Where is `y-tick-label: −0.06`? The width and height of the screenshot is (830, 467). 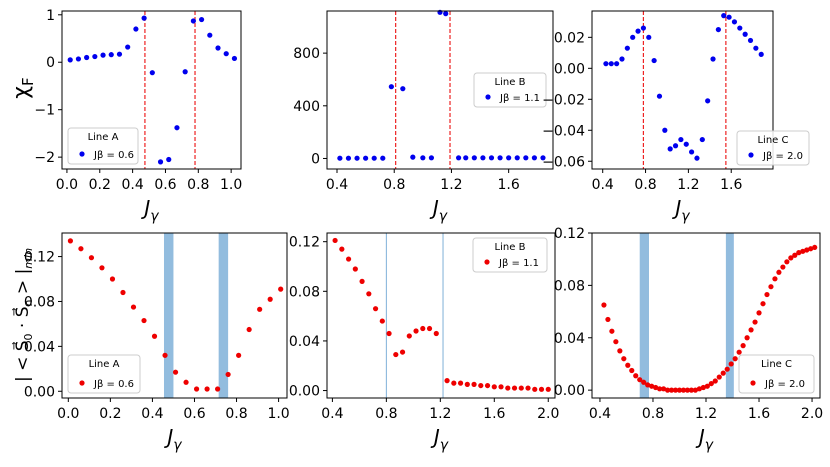
y-tick-label: −0.06 is located at coordinates (563, 162).